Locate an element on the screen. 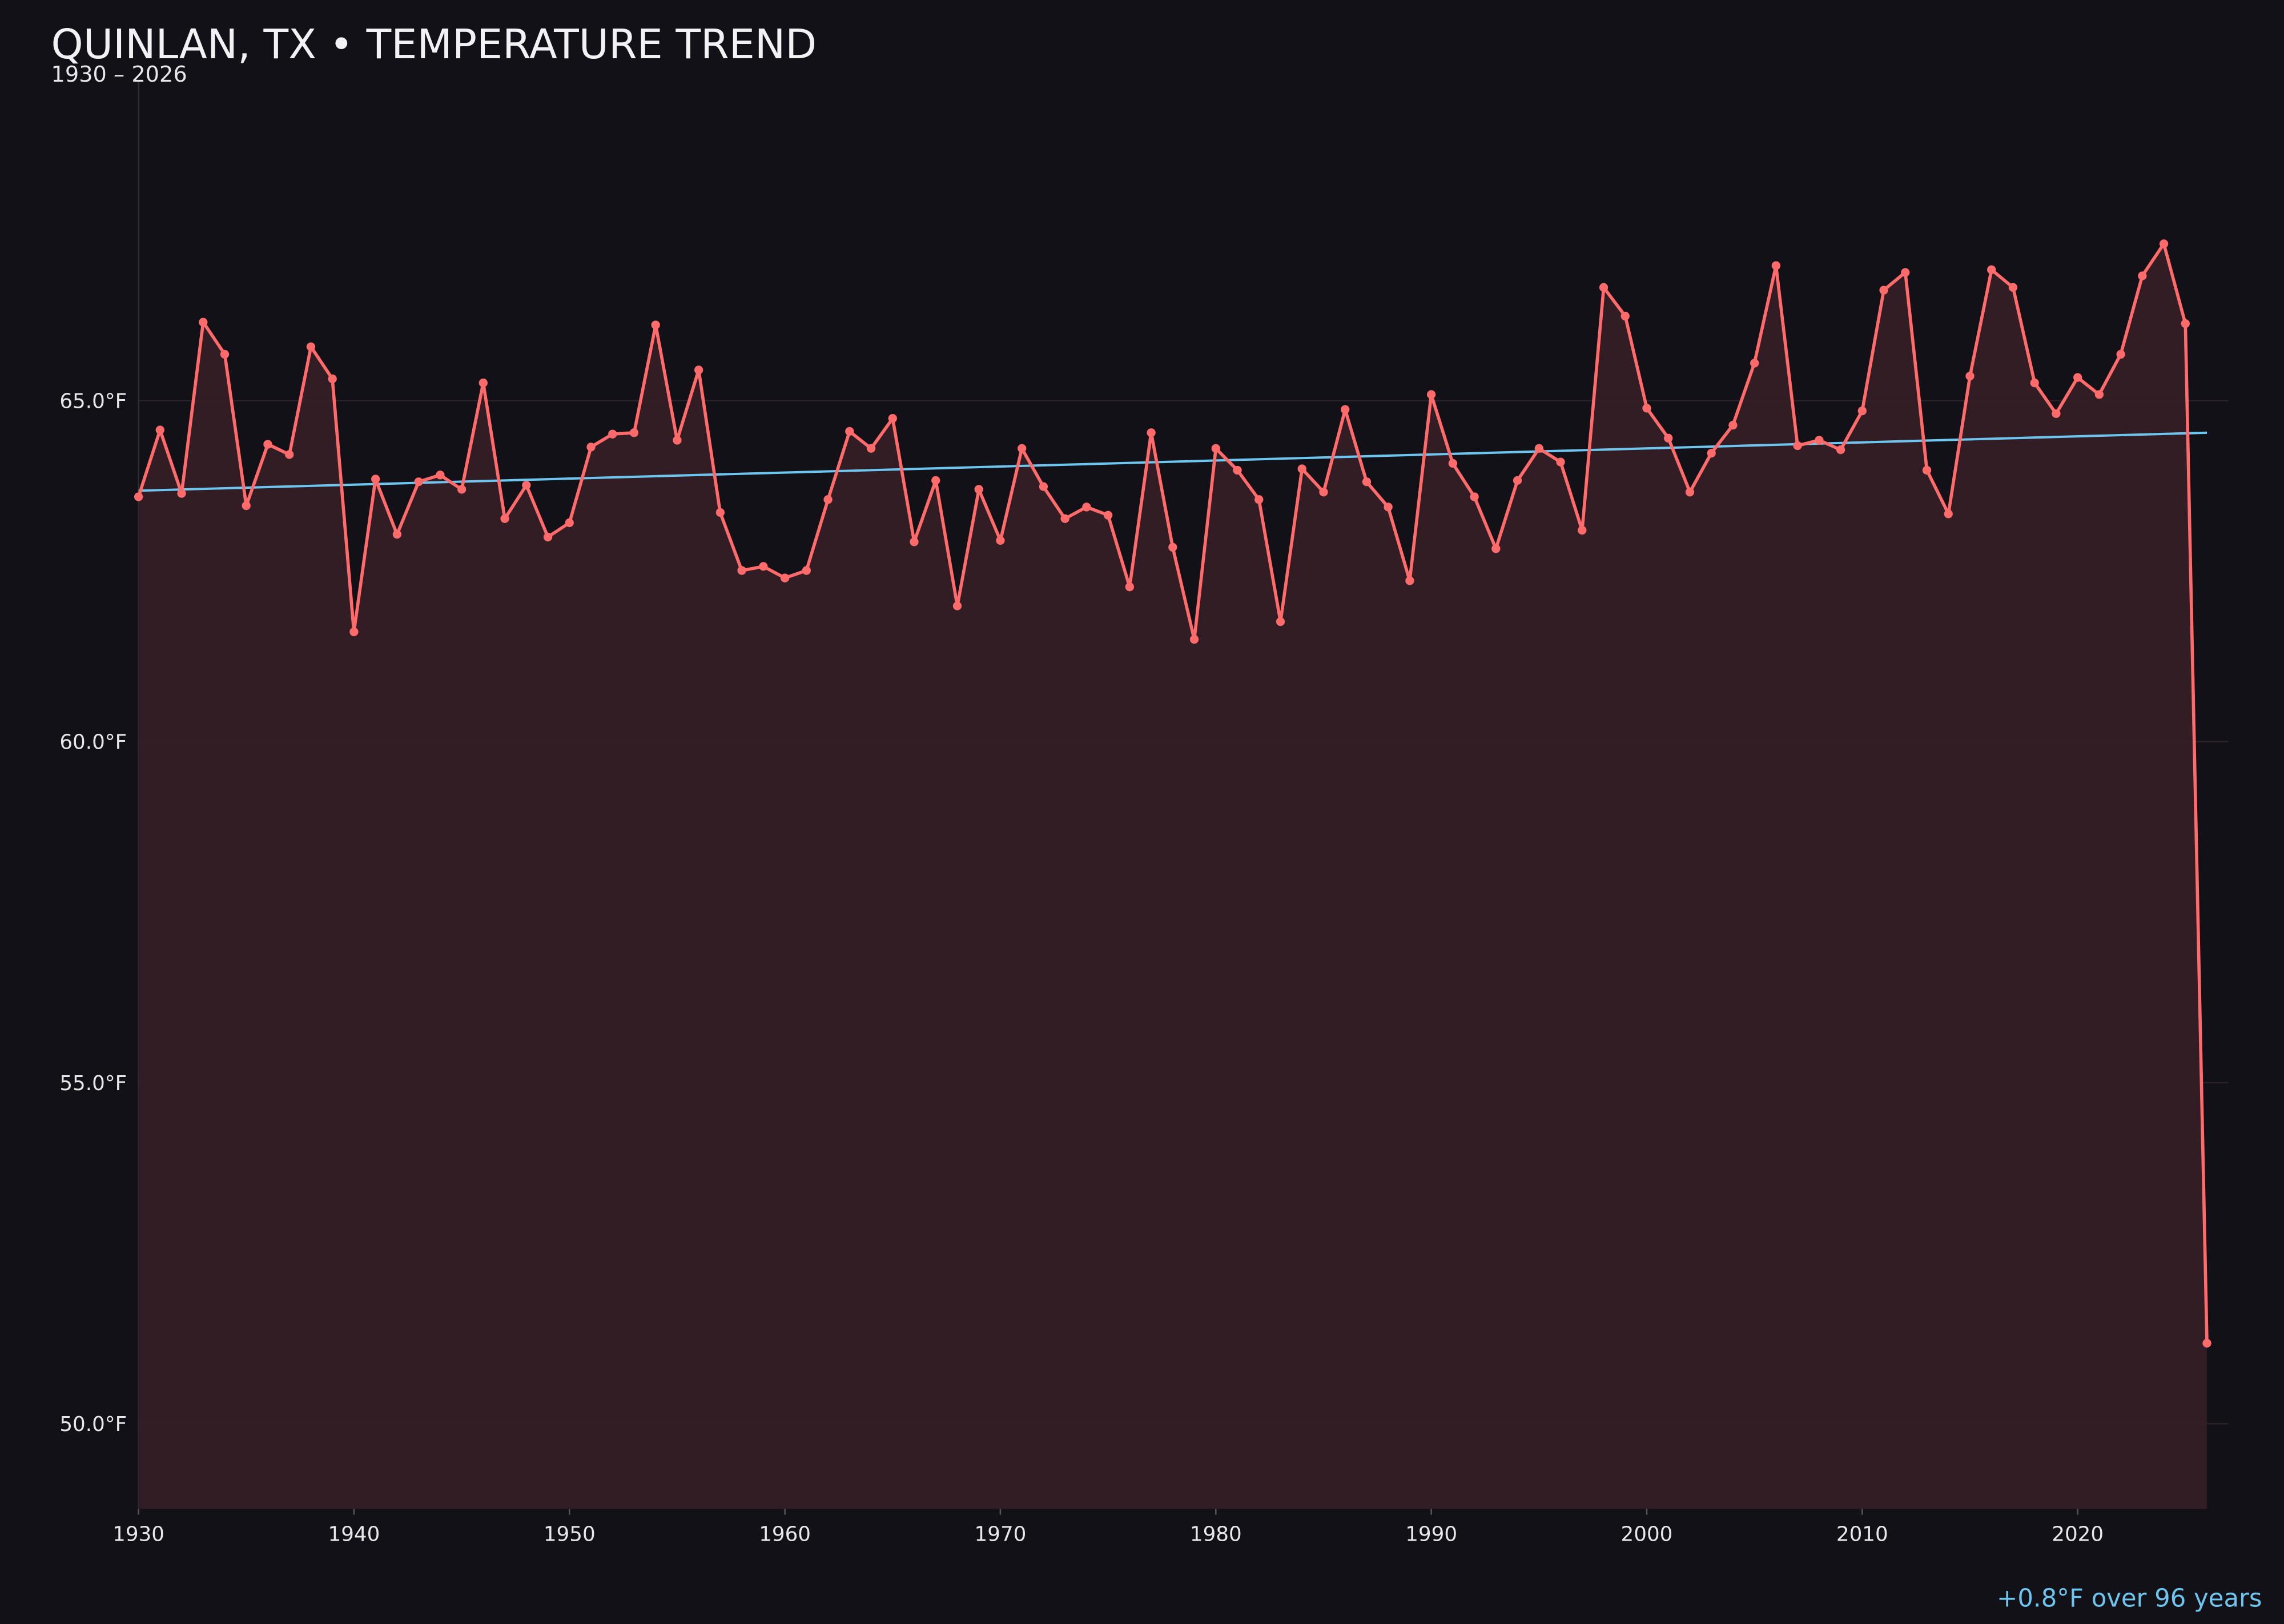  x-tick-label: 1970 is located at coordinates (1001, 1534).